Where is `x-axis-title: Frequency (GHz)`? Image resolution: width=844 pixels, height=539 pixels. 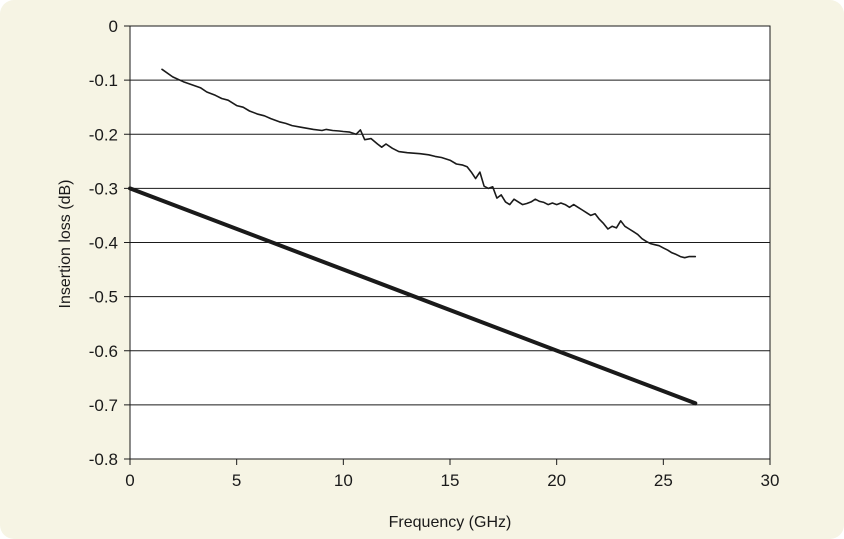
x-axis-title: Frequency (GHz) is located at coordinates (450, 522).